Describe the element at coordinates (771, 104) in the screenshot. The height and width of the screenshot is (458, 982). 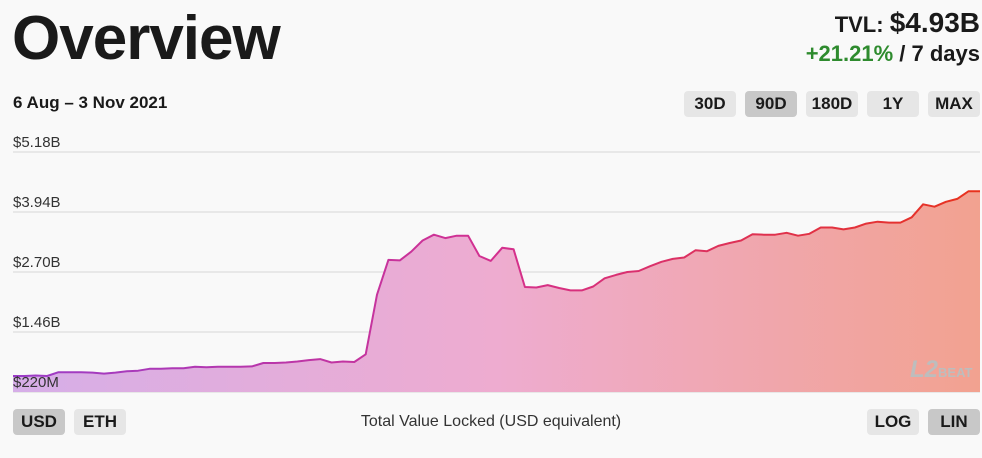
I see `range-button-90d: 90D` at that location.